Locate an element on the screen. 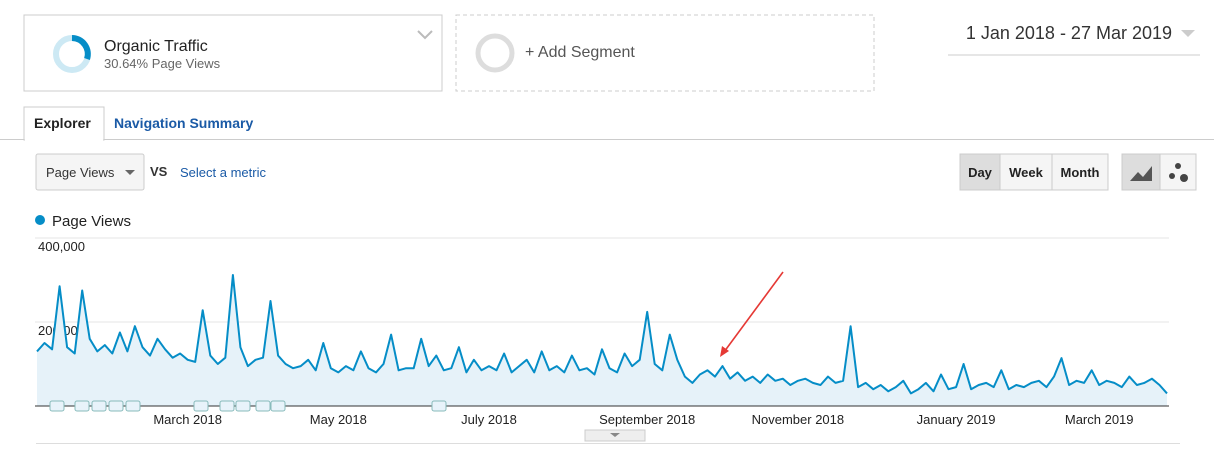 The width and height of the screenshot is (1214, 474). granularity-label: Week is located at coordinates (1026, 172).